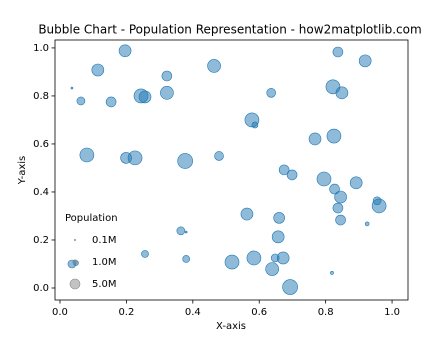 The image size is (448, 340). Describe the element at coordinates (41, 240) in the screenshot. I see `y-tick-label: 0.2` at that location.